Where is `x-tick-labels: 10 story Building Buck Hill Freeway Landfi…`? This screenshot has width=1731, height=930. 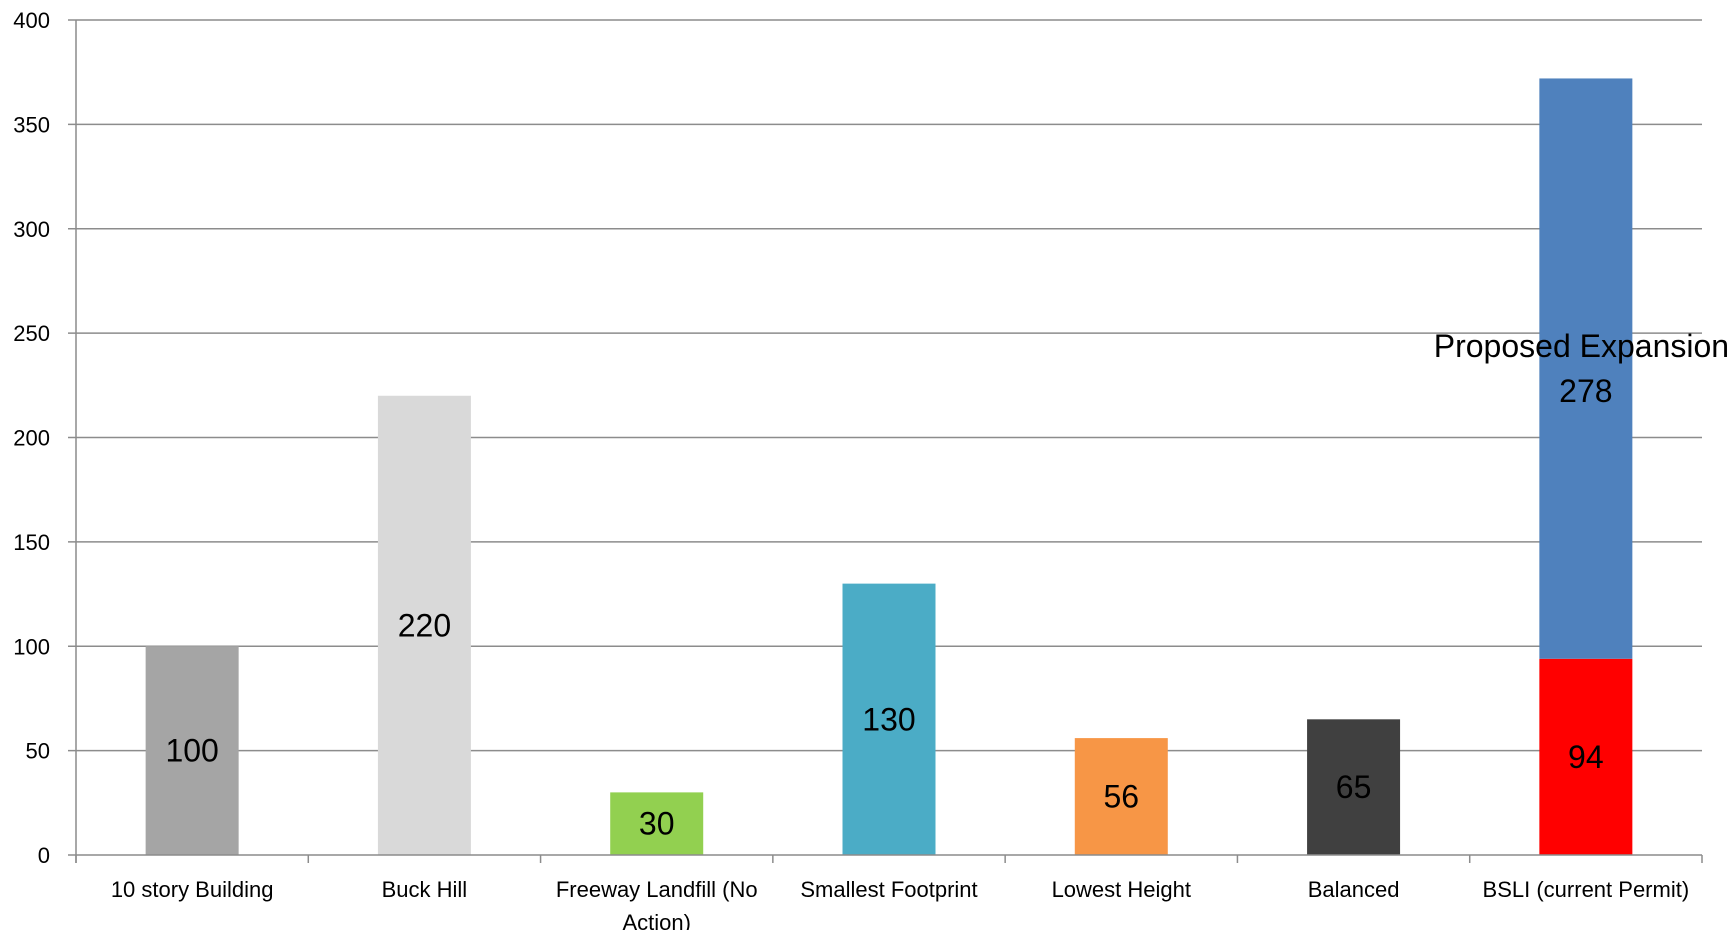 x-tick-labels: 10 story Building Buck Hill Freeway Landfi… is located at coordinates (900, 903).